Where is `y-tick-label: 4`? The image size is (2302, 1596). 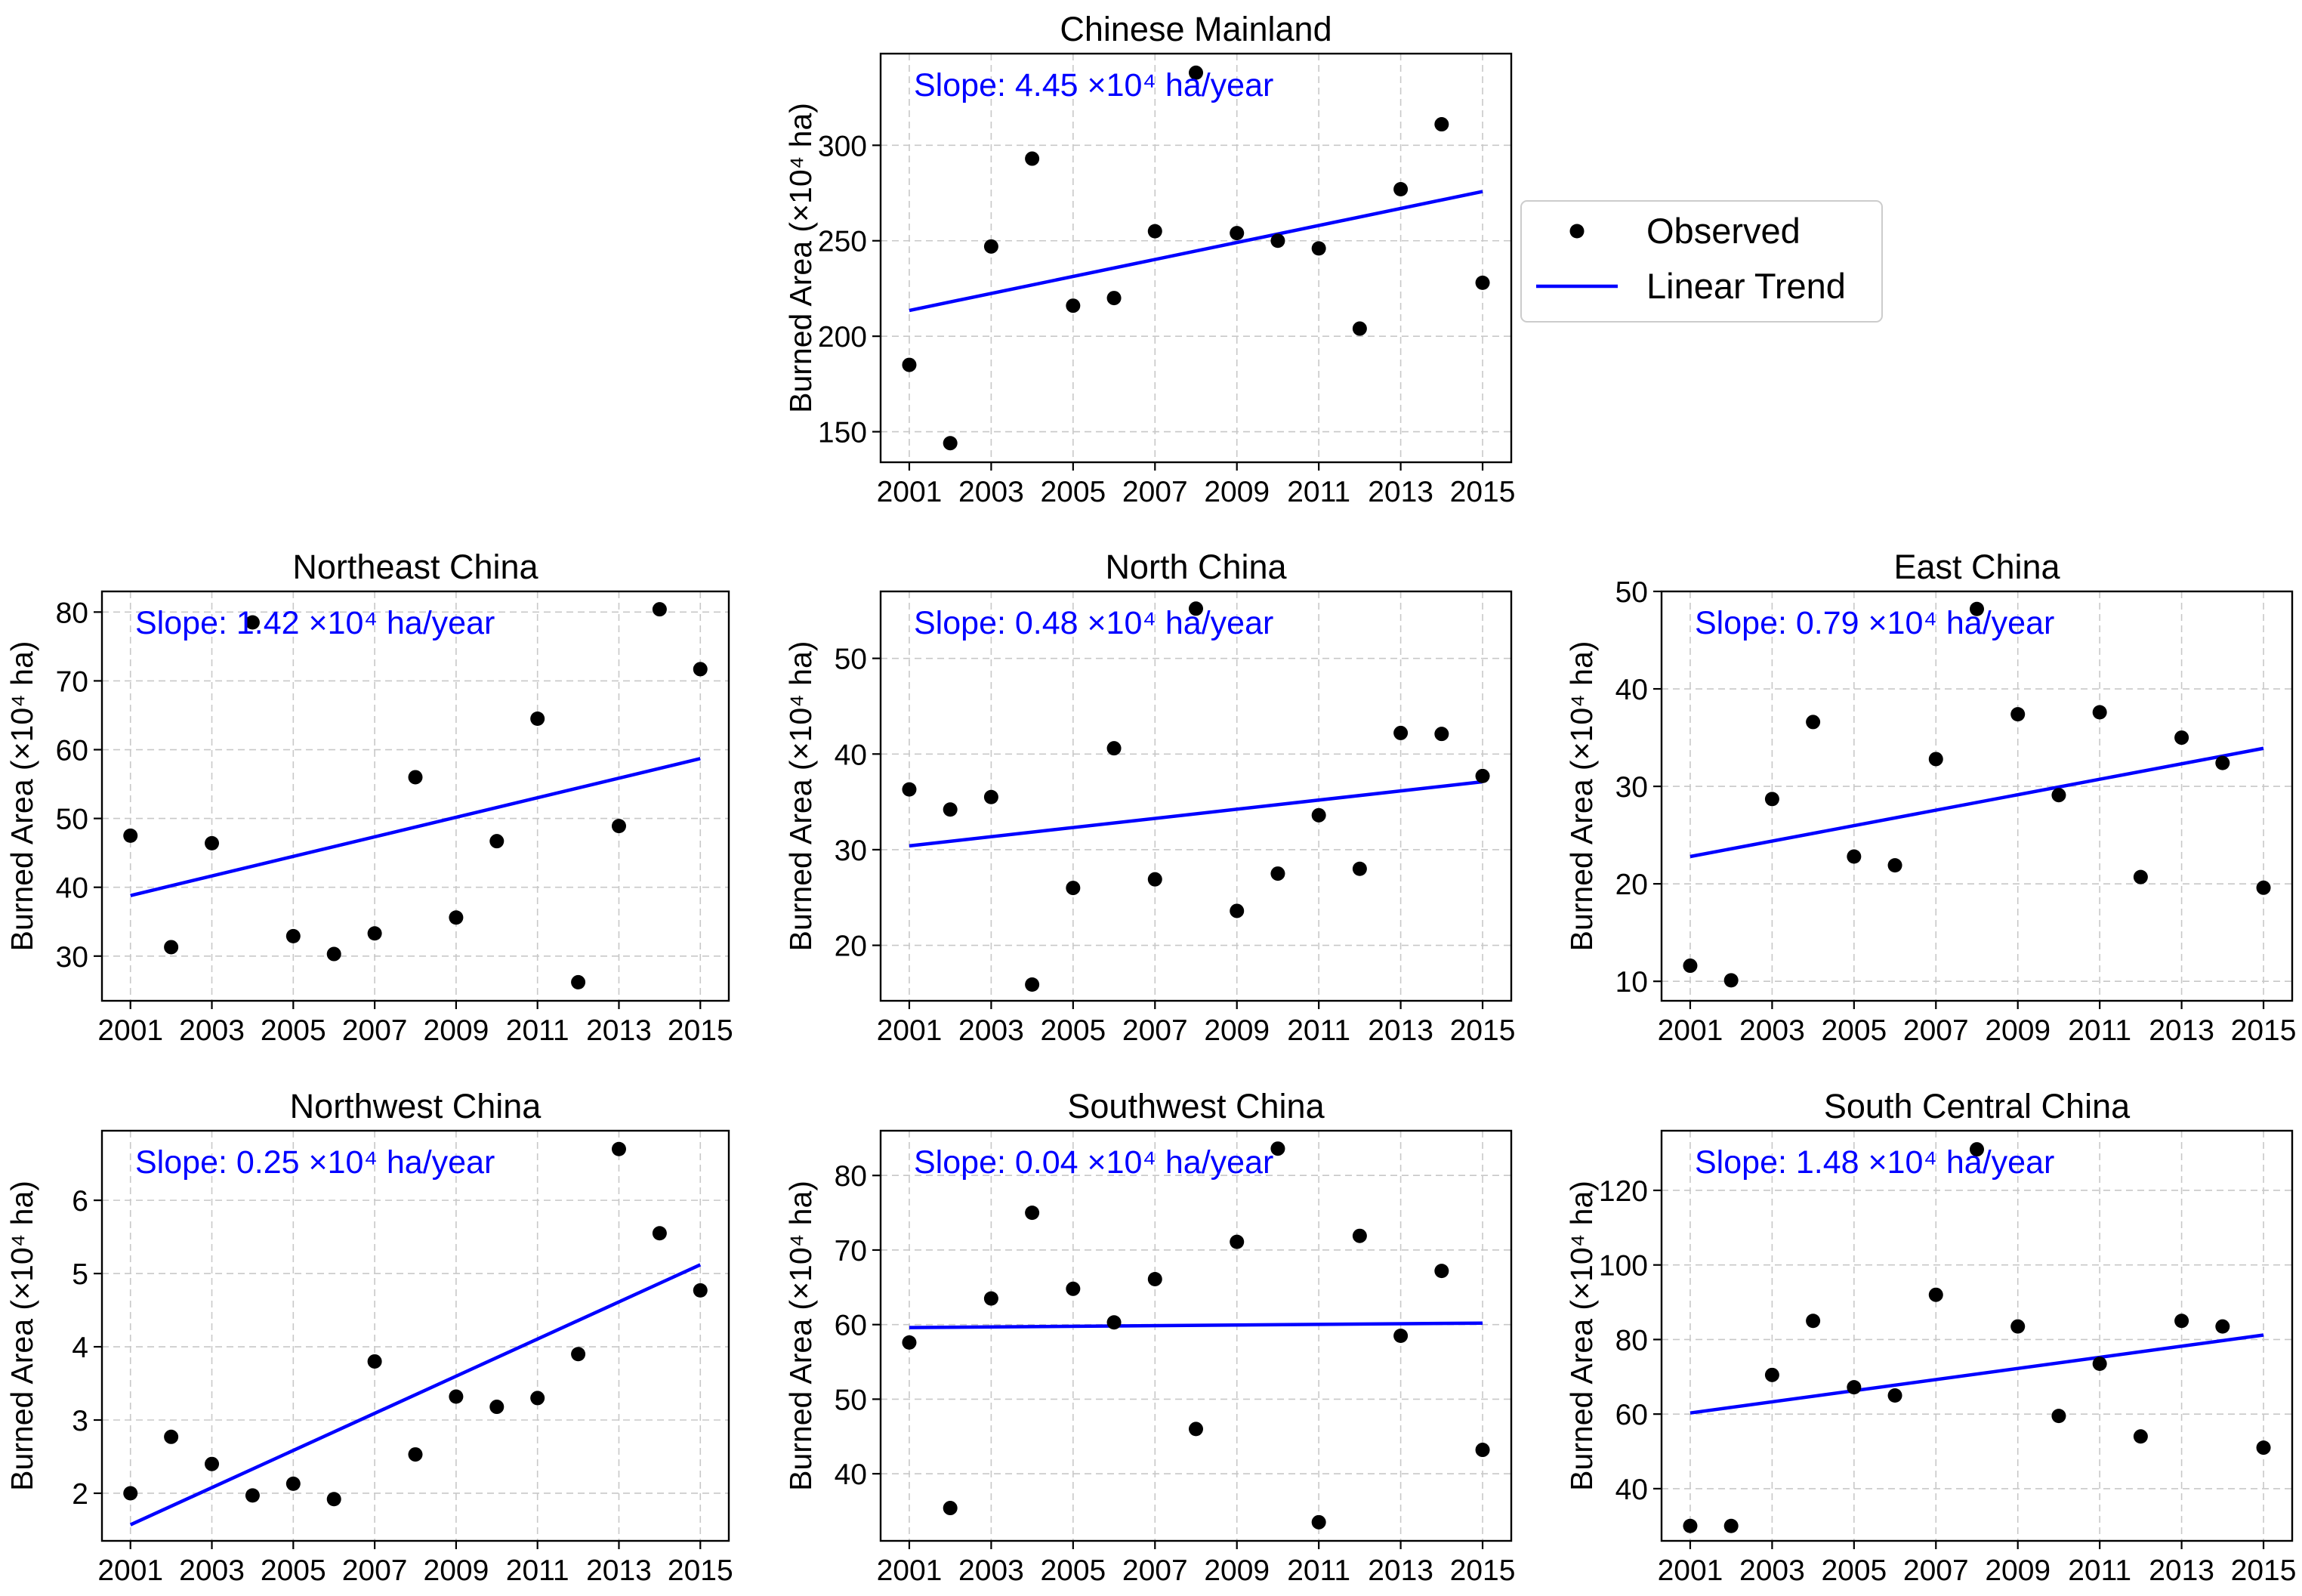
y-tick-label: 4 is located at coordinates (80, 1348).